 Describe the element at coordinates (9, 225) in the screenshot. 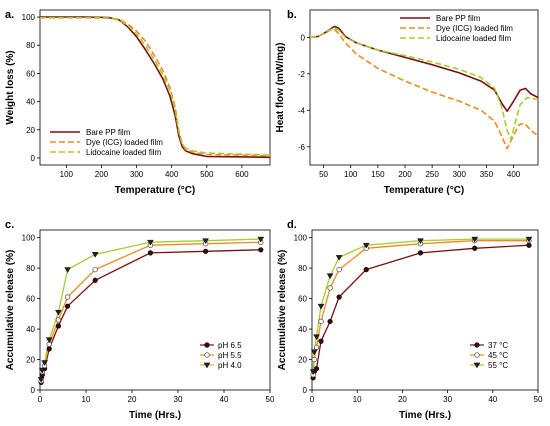

I see `panel-label: c.` at that location.